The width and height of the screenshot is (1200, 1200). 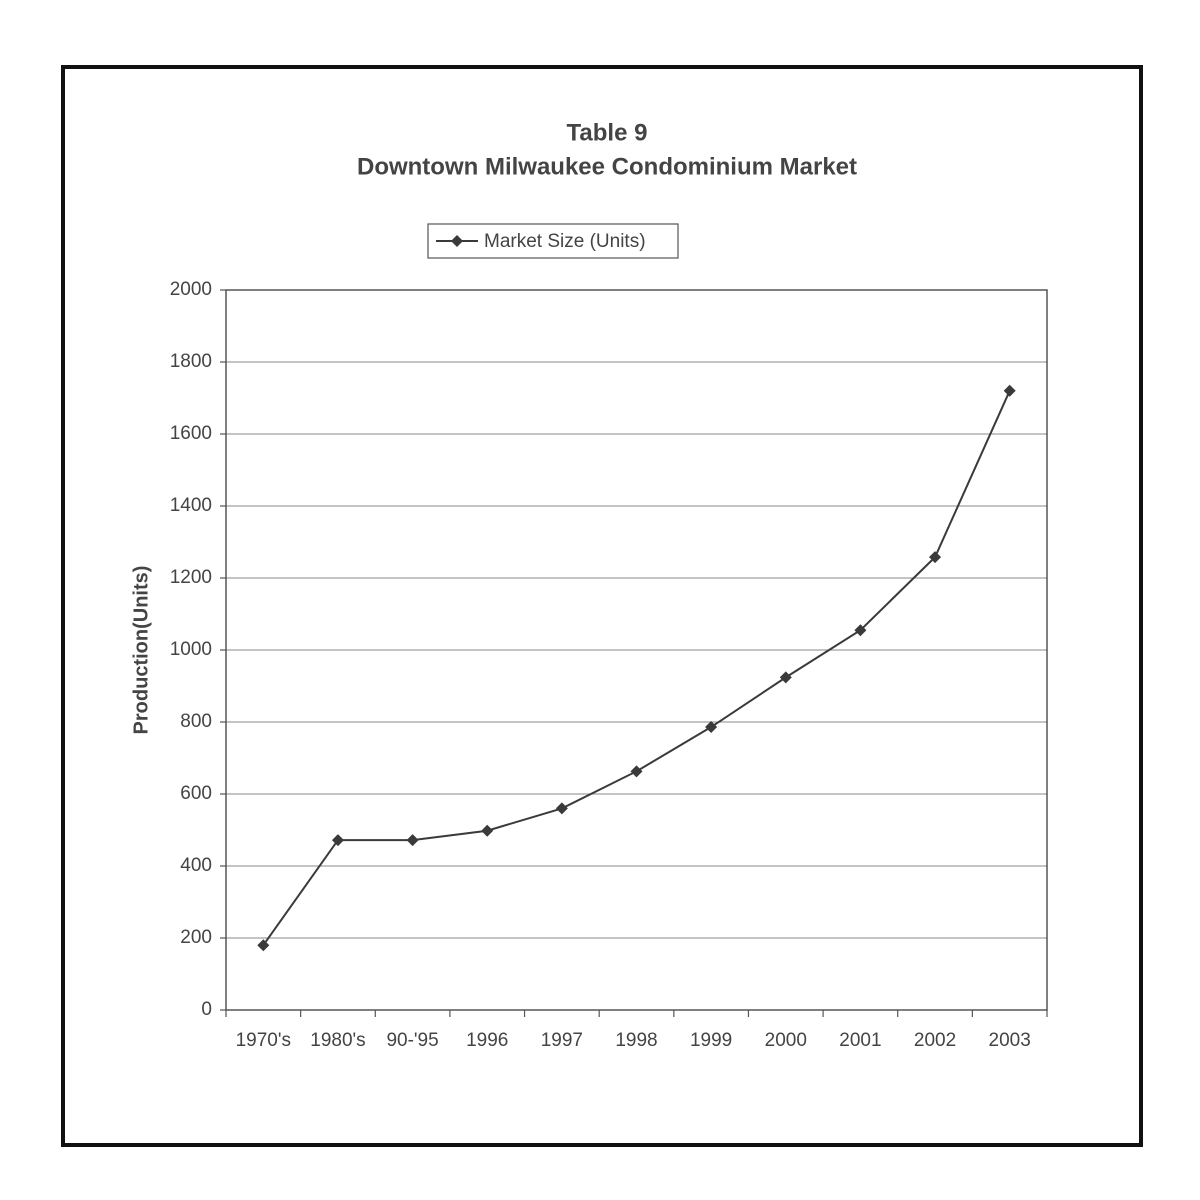 What do you see at coordinates (935, 1040) in the screenshot?
I see `x-tick-label: 2002` at bounding box center [935, 1040].